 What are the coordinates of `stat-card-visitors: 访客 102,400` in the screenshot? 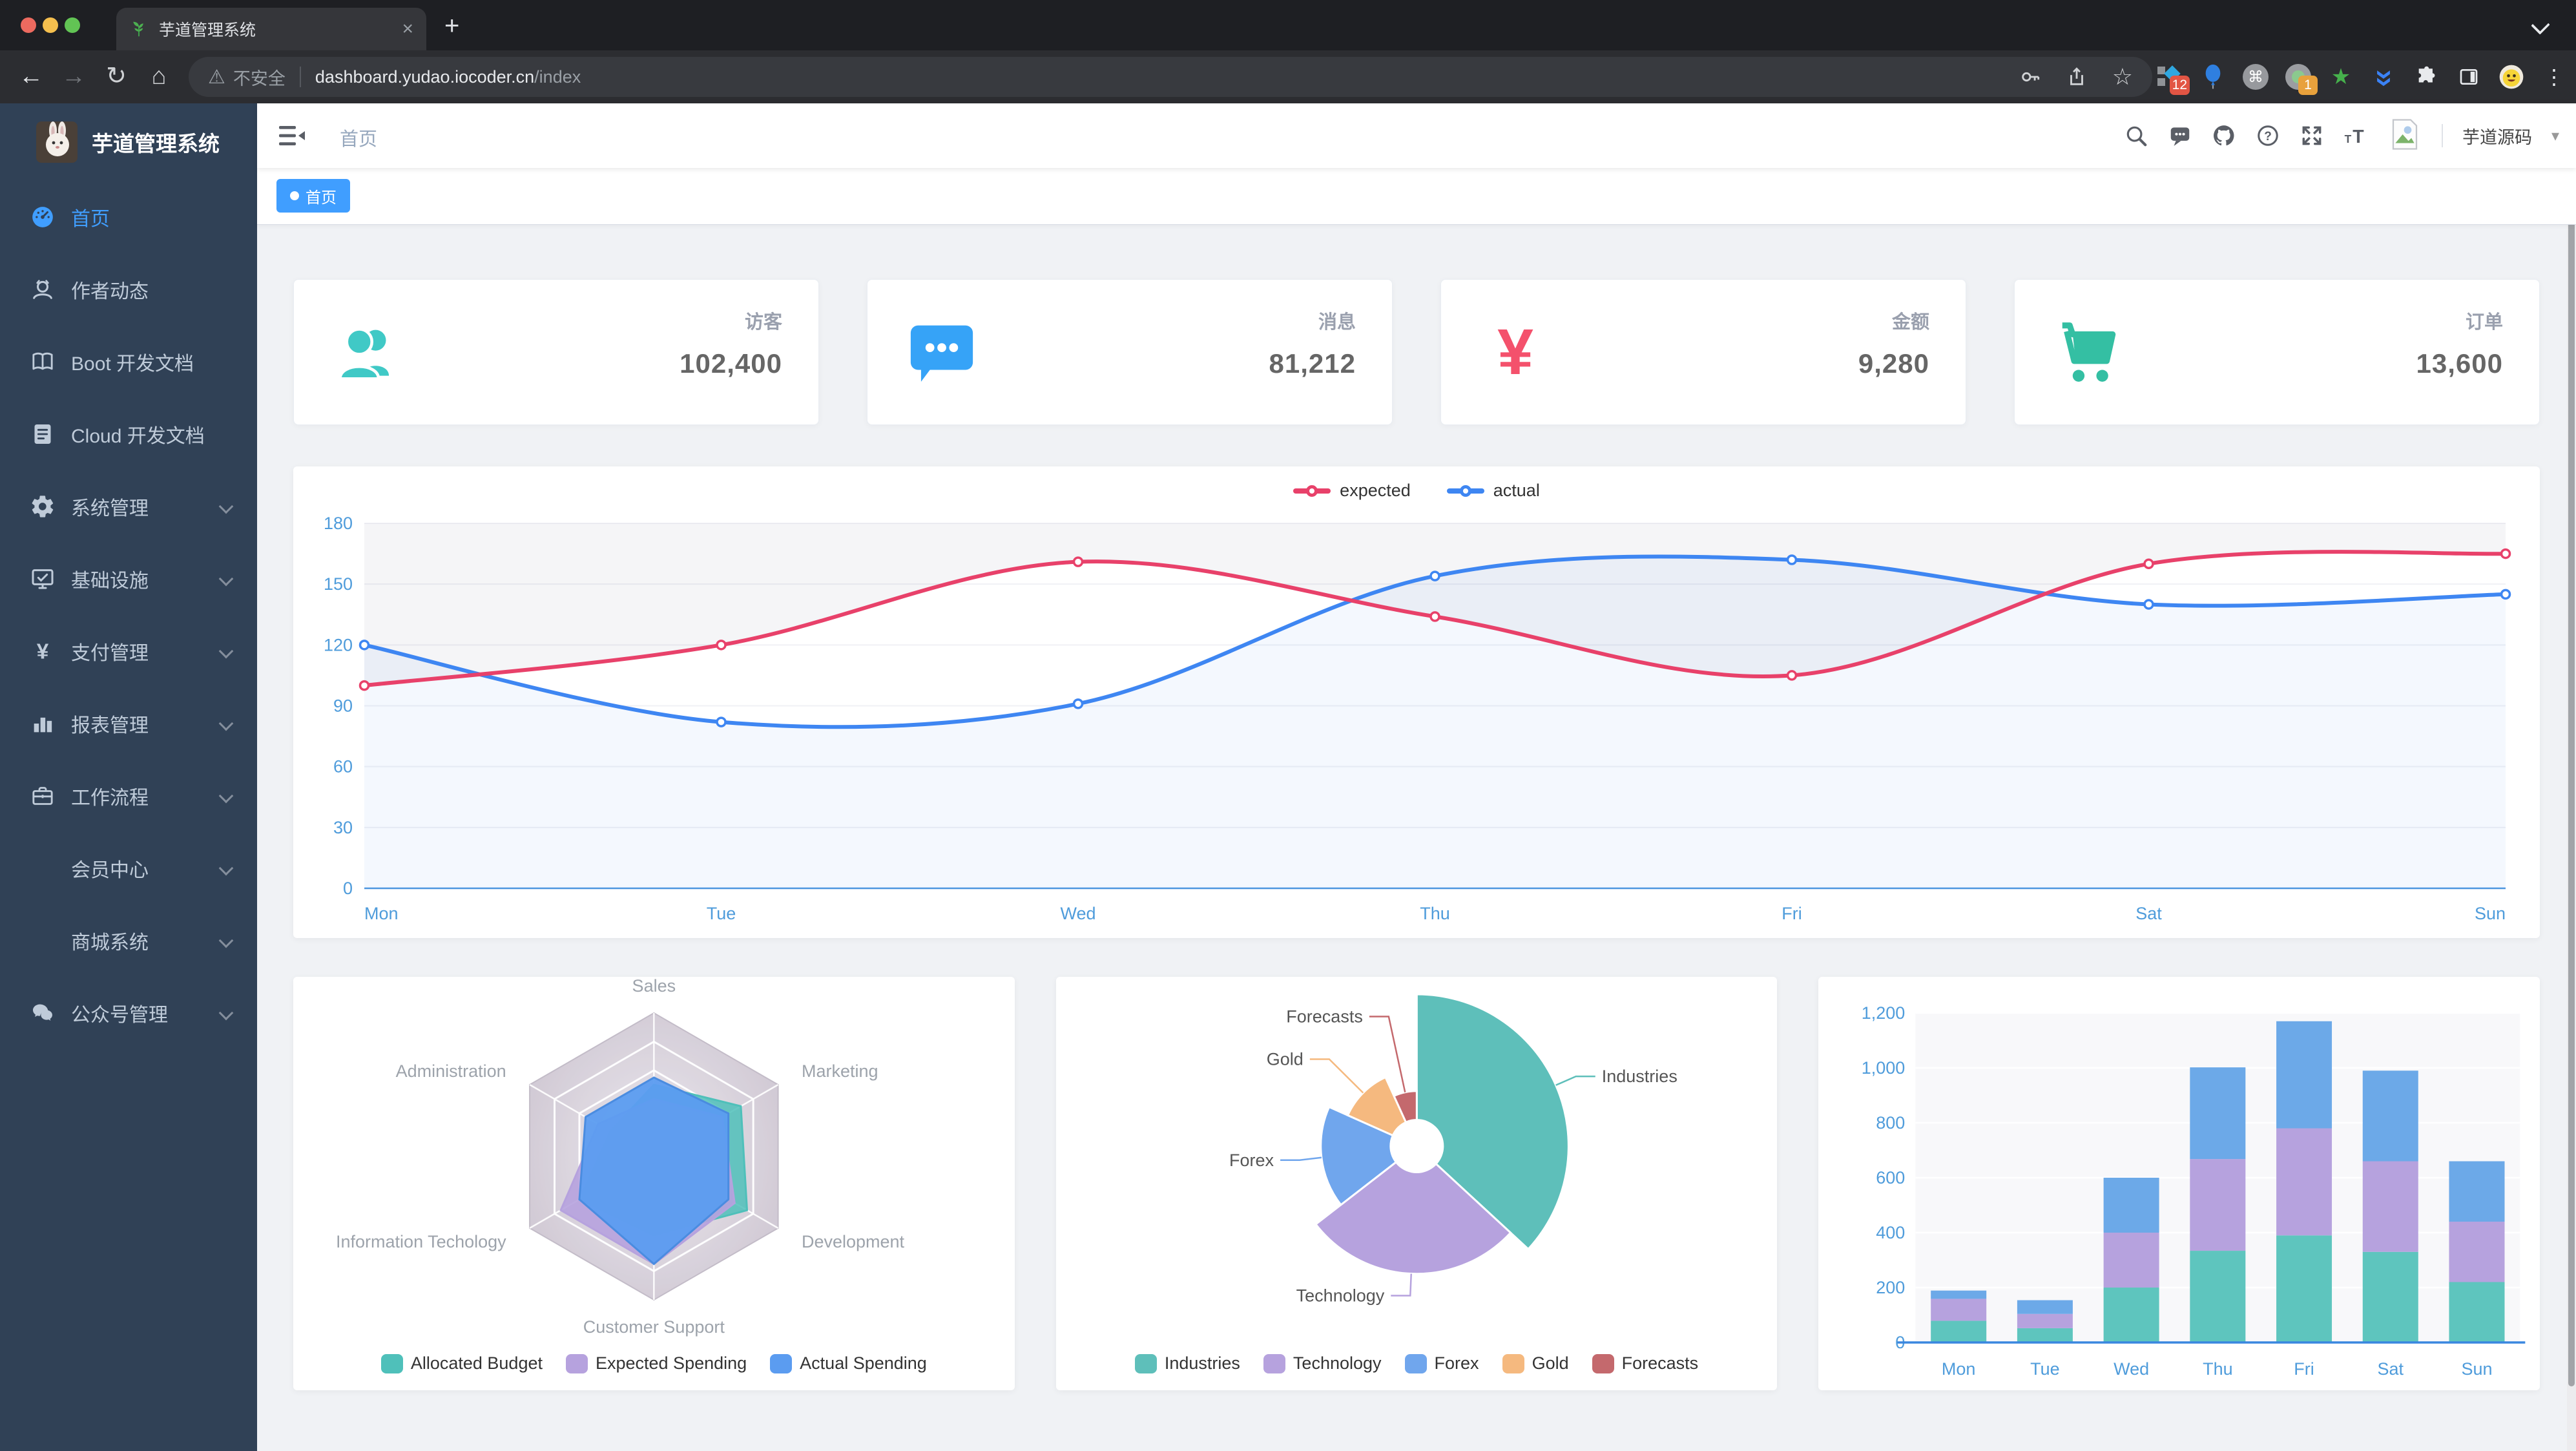 It's located at (556, 352).